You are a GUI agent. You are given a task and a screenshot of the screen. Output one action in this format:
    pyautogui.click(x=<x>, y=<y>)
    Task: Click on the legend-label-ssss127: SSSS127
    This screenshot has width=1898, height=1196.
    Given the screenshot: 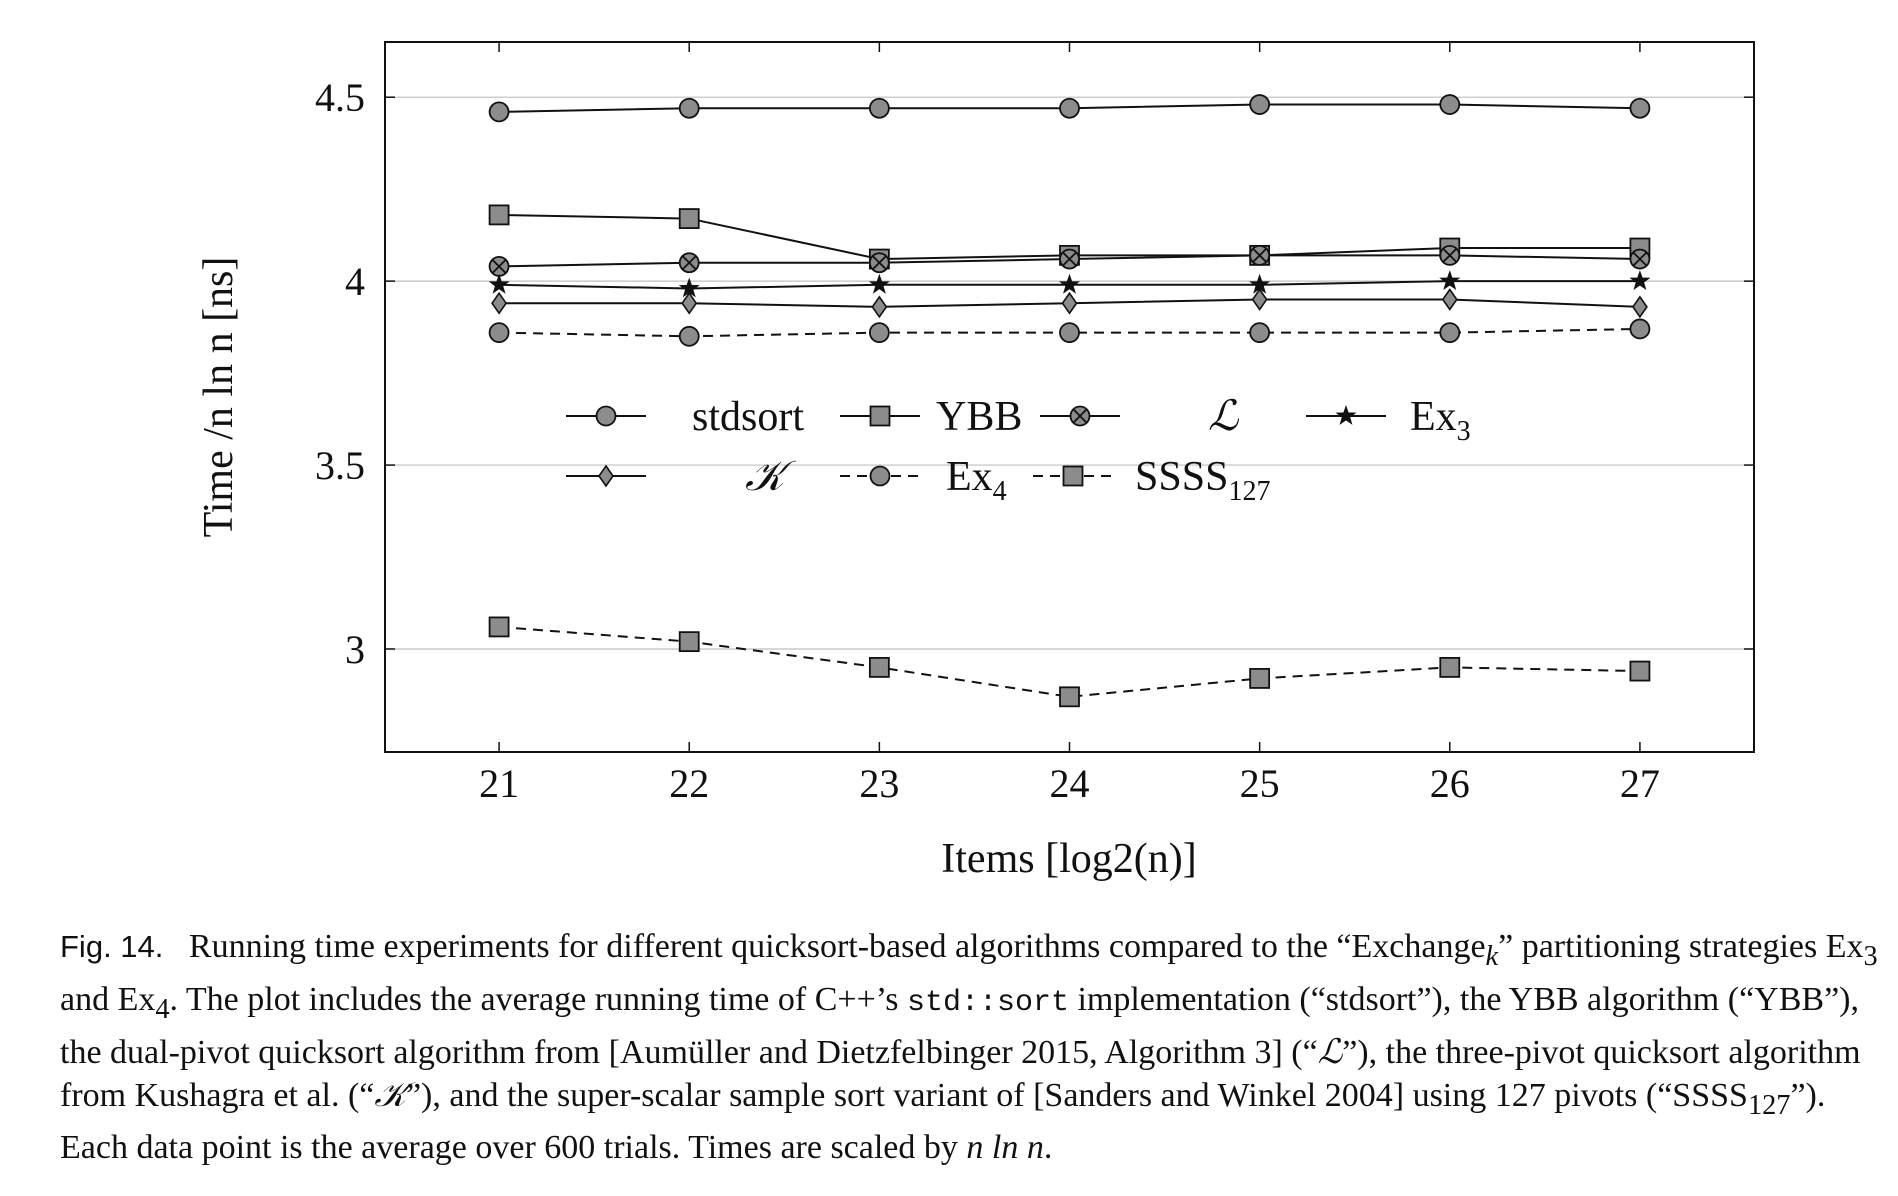 What is the action you would take?
    pyautogui.click(x=1202, y=480)
    